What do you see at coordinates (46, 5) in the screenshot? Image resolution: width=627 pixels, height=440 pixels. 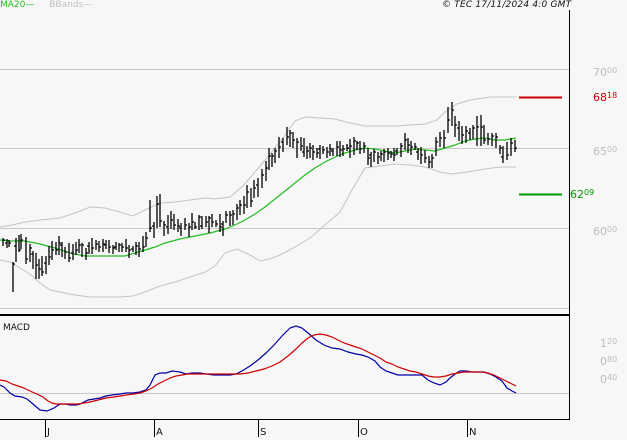 I see `chart-legend: MA20— BBands—` at bounding box center [46, 5].